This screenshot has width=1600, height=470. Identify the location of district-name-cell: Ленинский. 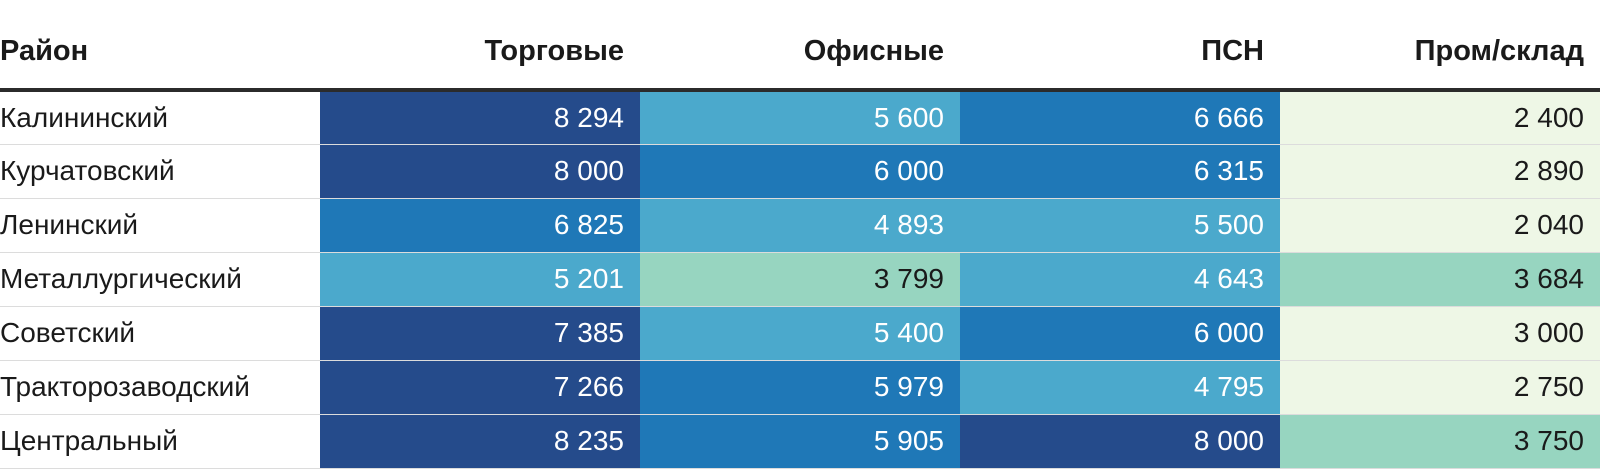
(160, 225).